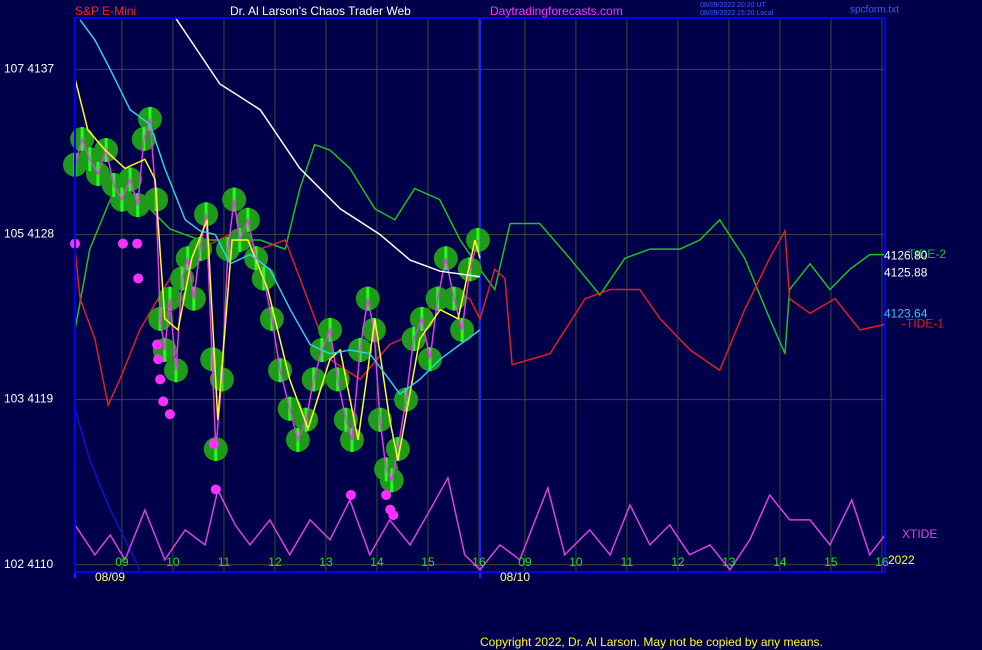  I want to click on site: Daytradingforecasts.com, so click(556, 11).